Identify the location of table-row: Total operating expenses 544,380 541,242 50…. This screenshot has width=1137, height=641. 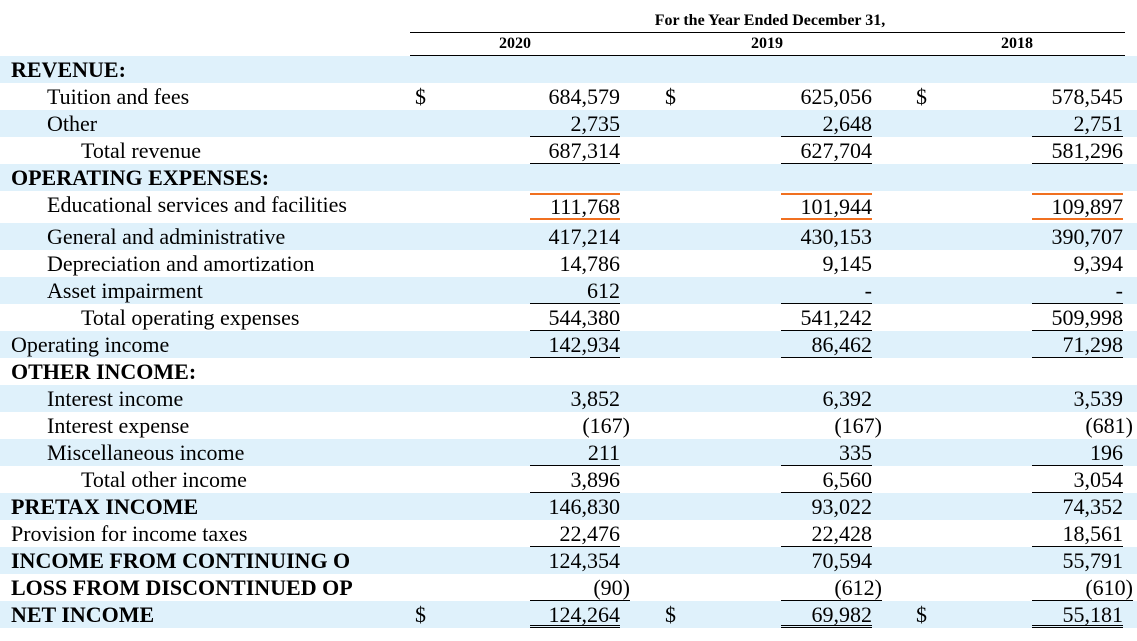
(568, 317).